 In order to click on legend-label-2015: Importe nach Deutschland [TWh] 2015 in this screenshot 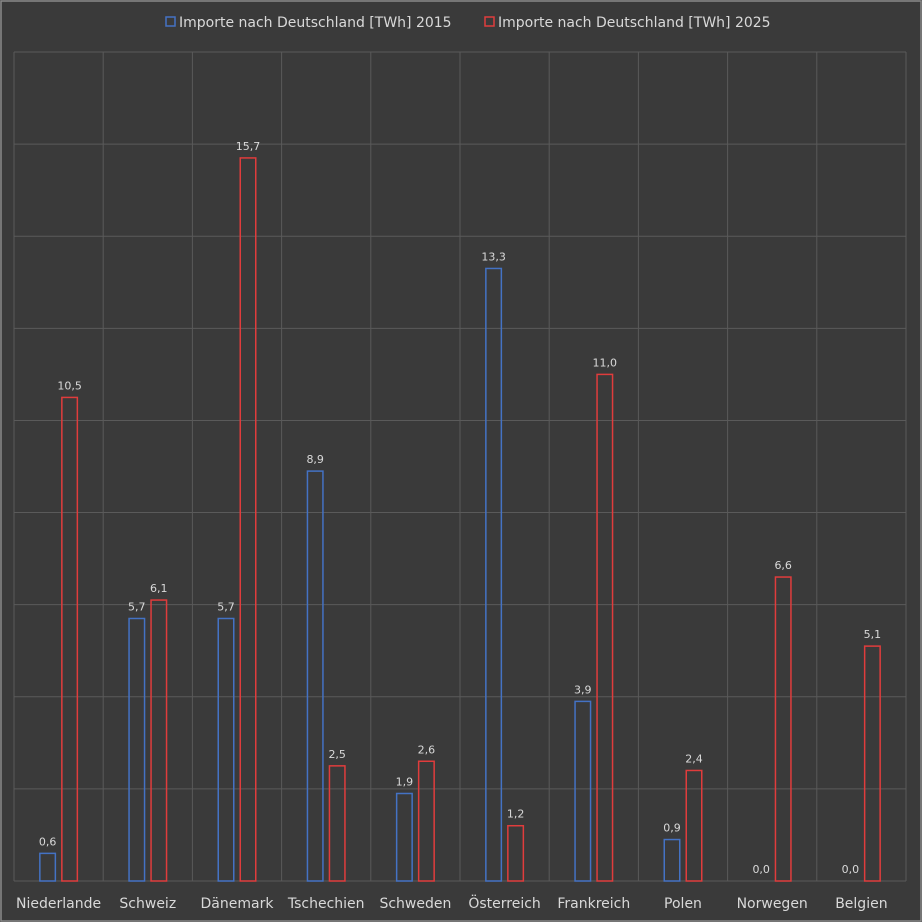, I will do `click(315, 23)`.